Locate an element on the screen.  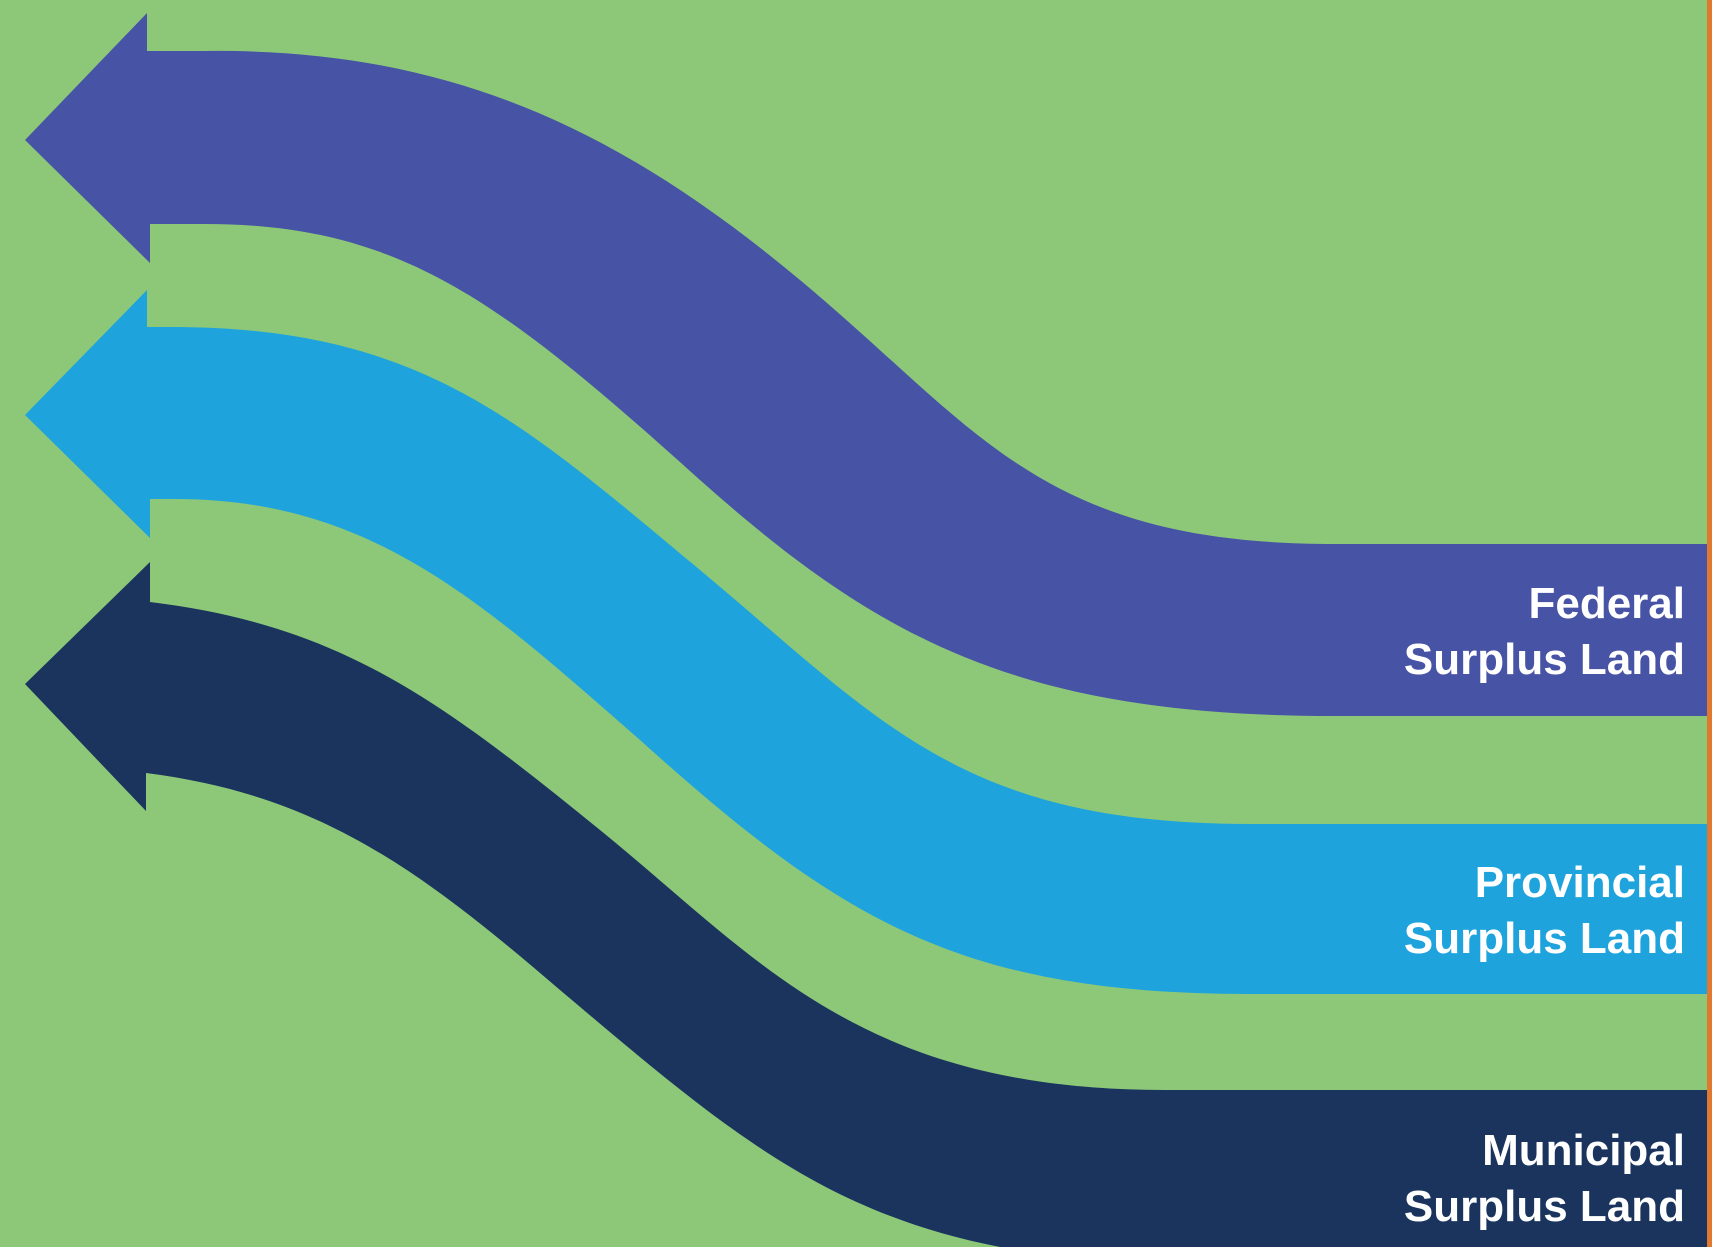
federal-label-line2: Surplus Land is located at coordinates (1544, 659).